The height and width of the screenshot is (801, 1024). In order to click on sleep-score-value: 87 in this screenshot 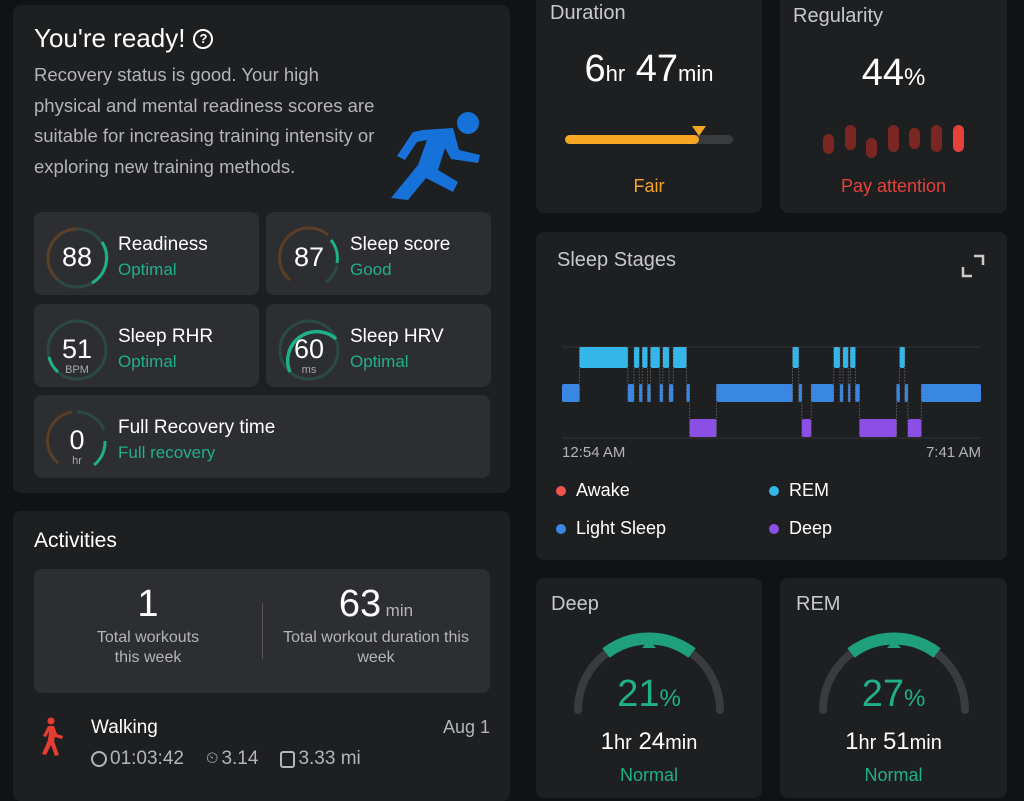, I will do `click(309, 257)`.